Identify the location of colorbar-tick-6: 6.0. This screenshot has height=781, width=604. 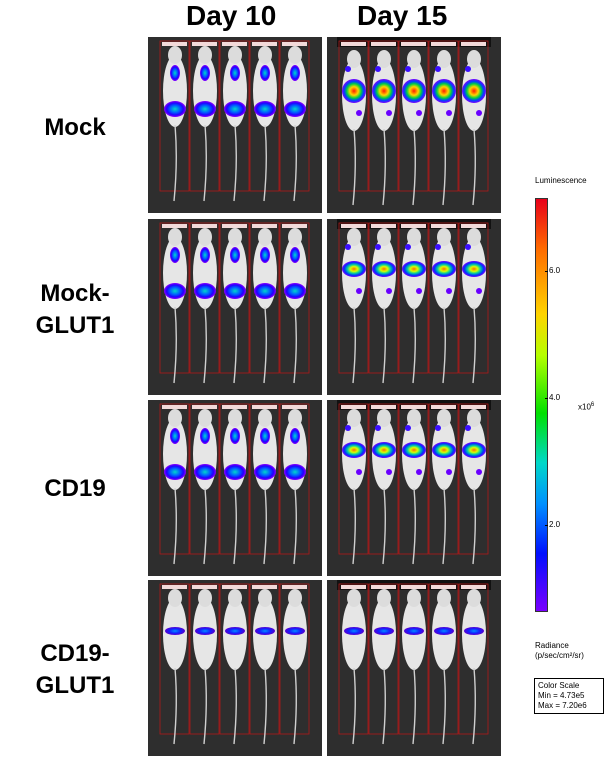
(552, 270).